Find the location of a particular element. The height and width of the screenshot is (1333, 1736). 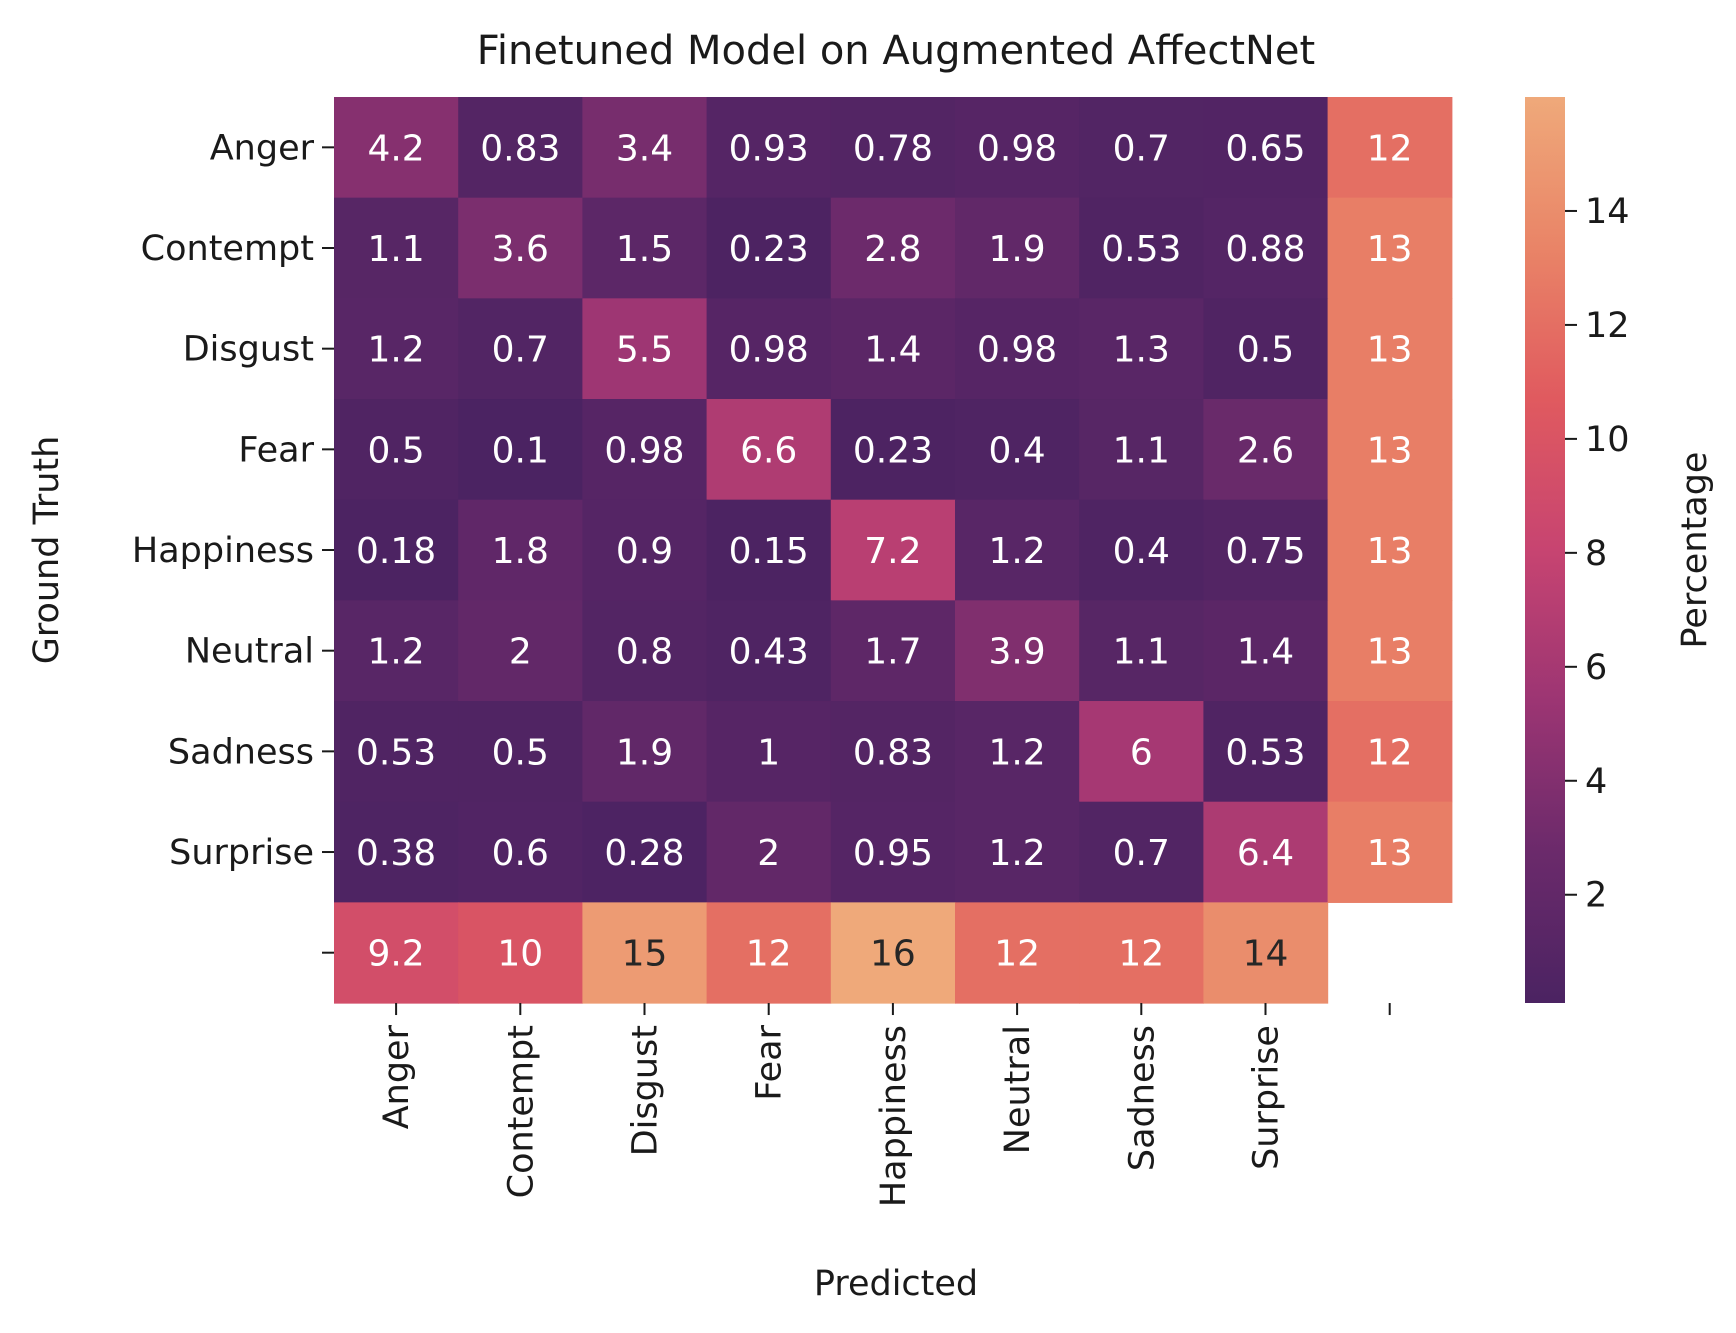

colorbar-tick-label: 14 is located at coordinates (1607, 212).